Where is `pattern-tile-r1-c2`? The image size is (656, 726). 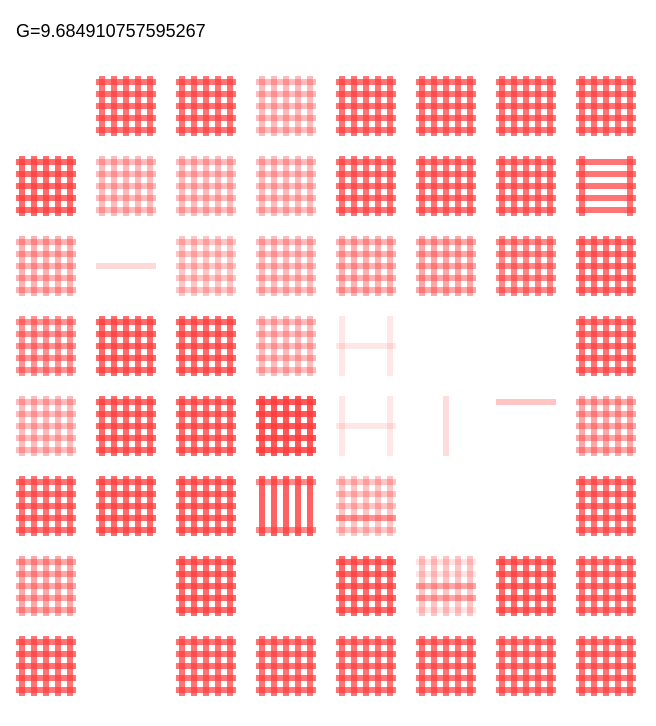
pattern-tile-r1-c2 is located at coordinates (126, 106).